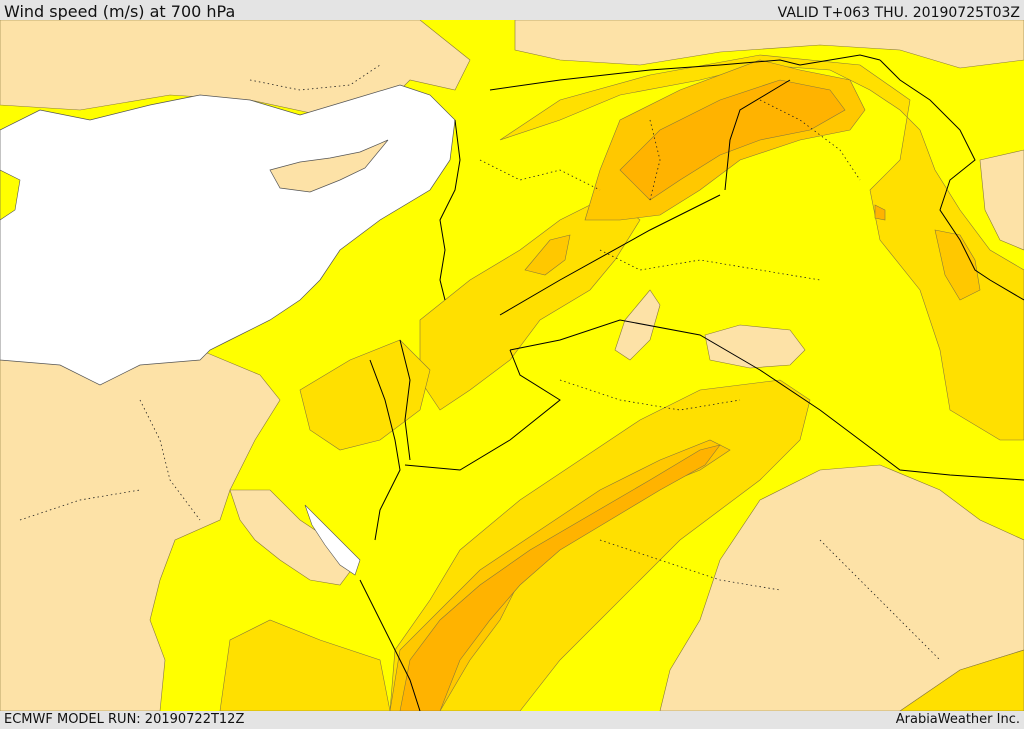  Describe the element at coordinates (305, 665) in the screenshot. I see `band2-south` at that location.